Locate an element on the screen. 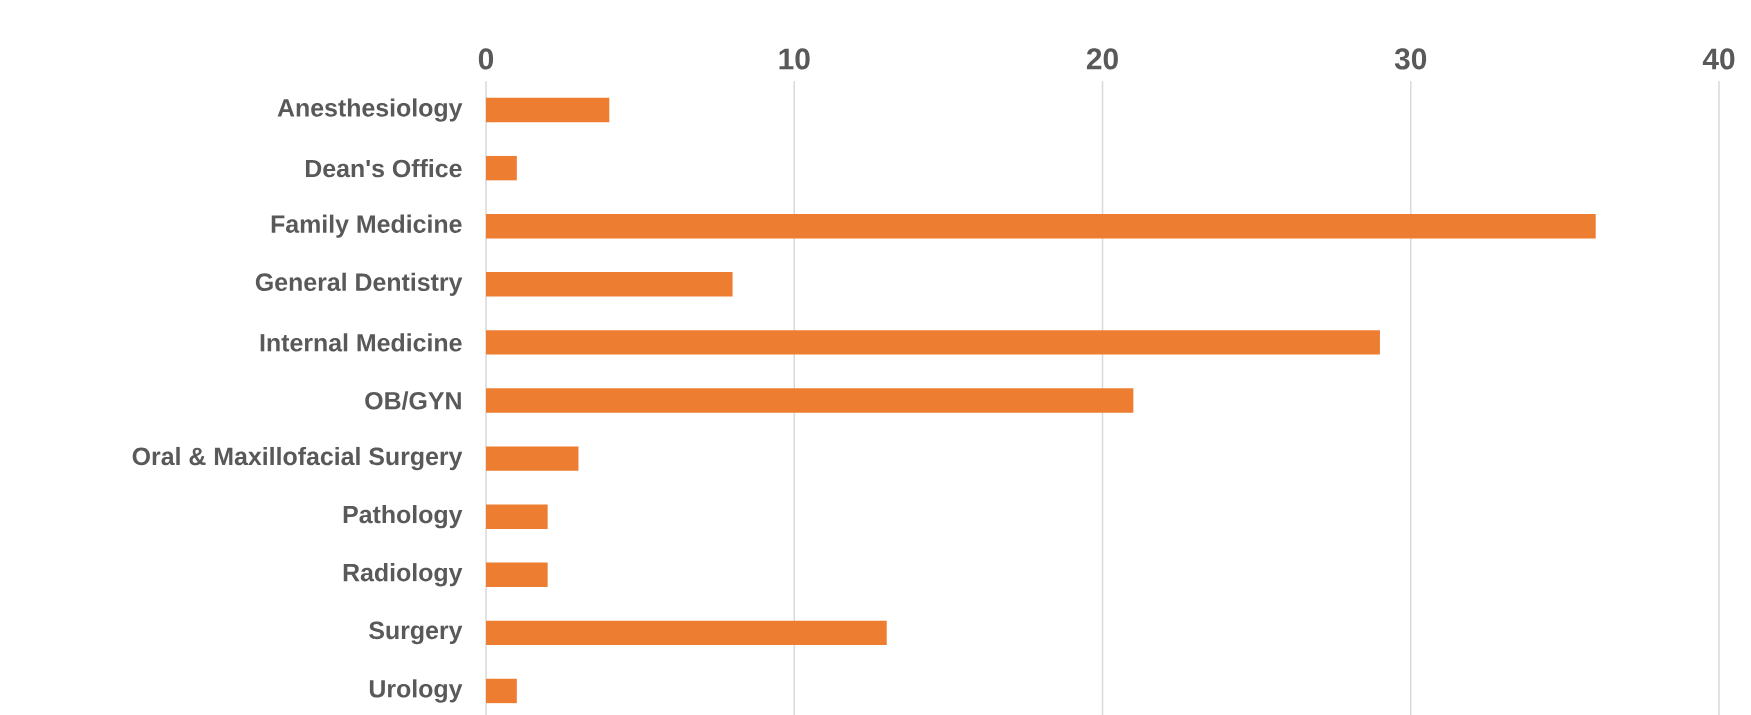 The image size is (1751, 715). x-tick-label: 10 is located at coordinates (794, 59).